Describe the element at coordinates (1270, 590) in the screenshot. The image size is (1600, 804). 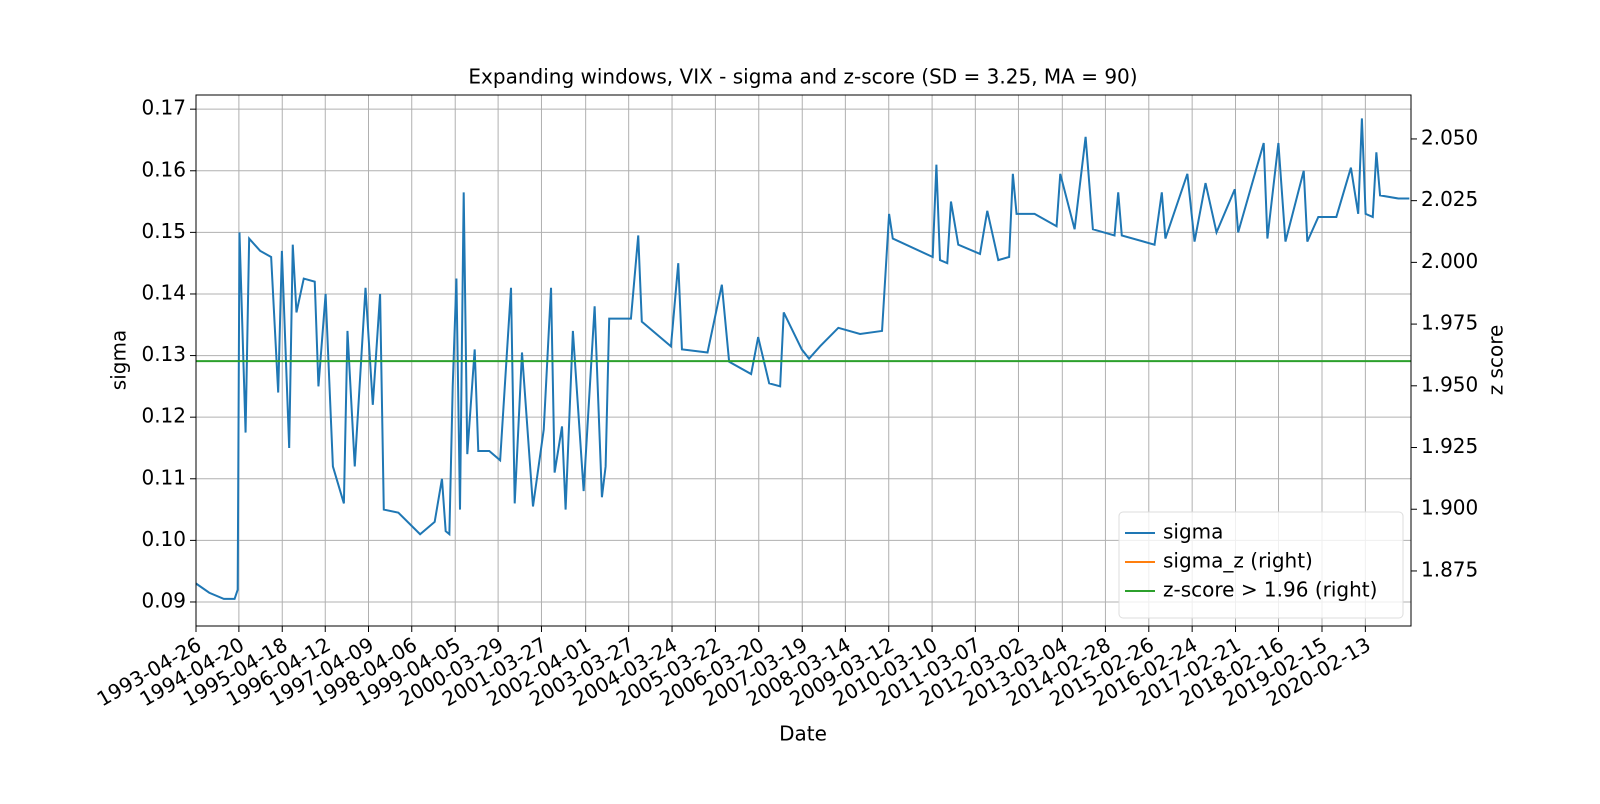
I see `legend-label: z-score > 1.96 (right)` at that location.